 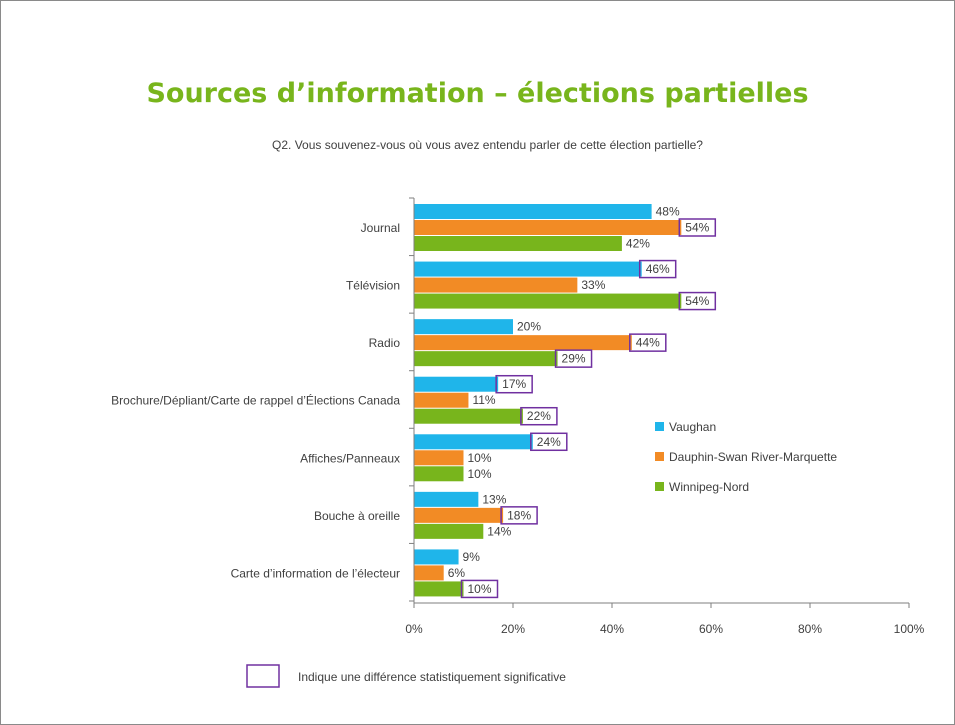 What do you see at coordinates (711, 629) in the screenshot?
I see `x-tick-label: 60%` at bounding box center [711, 629].